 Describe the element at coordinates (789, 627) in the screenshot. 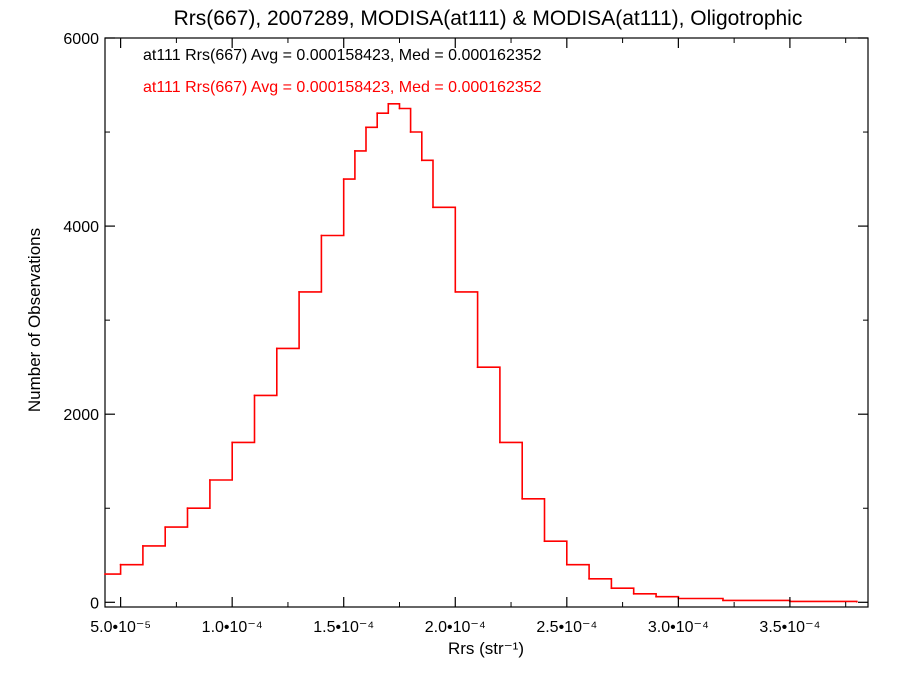

I see `x-tick-label: 3.5•10⁻⁴` at that location.